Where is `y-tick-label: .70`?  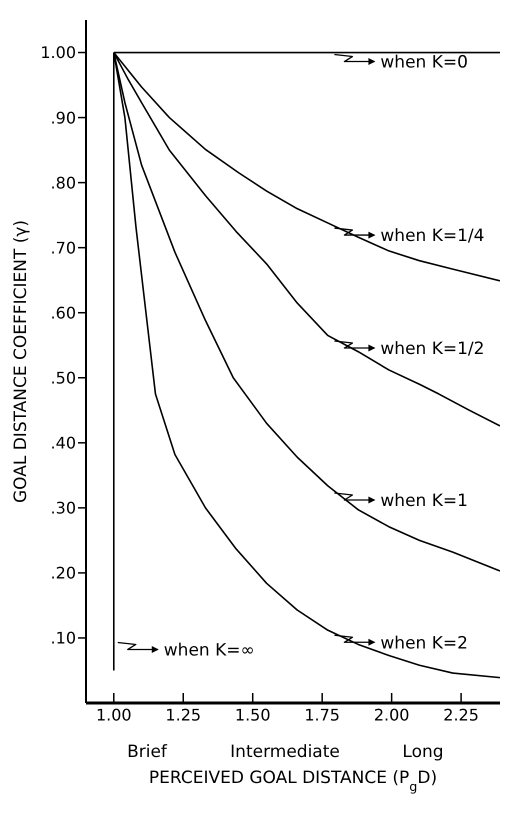
y-tick-label: .70 is located at coordinates (63, 248).